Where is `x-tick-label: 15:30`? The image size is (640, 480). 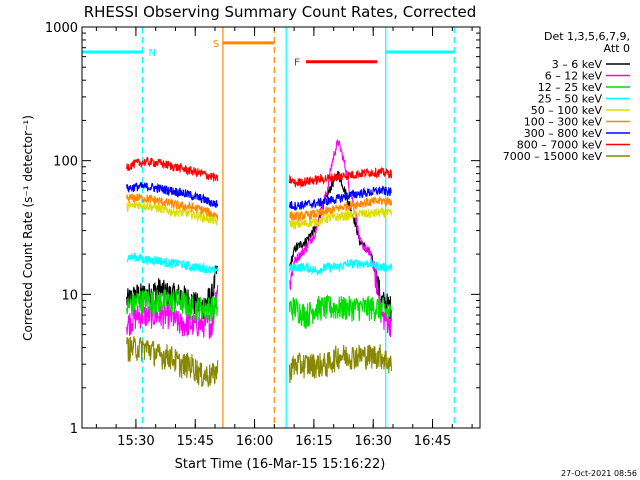 x-tick-label: 15:30 is located at coordinates (135, 441).